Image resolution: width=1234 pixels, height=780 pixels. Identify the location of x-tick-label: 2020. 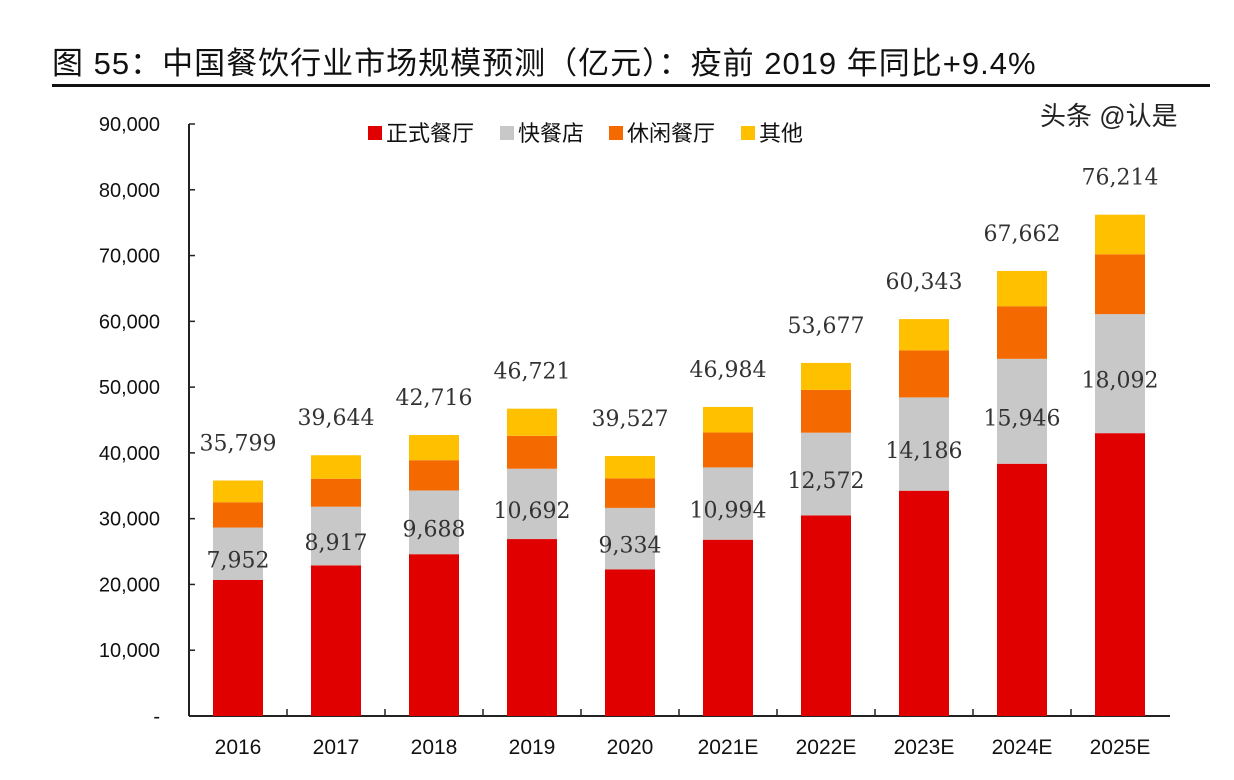
(630, 747).